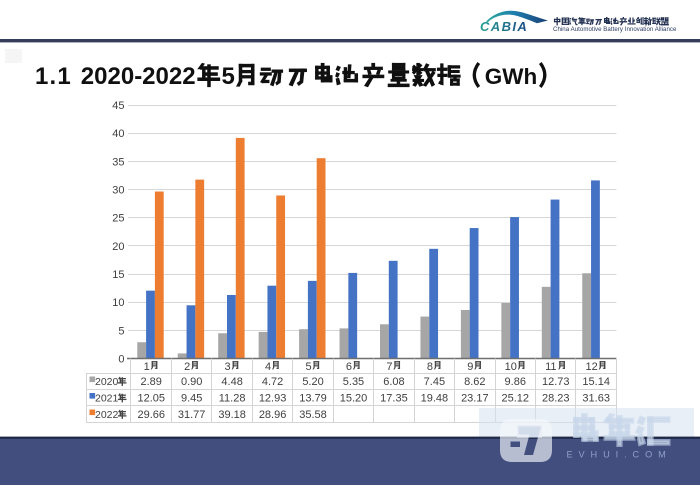 The width and height of the screenshot is (700, 490). Describe the element at coordinates (191, 399) in the screenshot. I see `svg-text: 9.45` at that location.